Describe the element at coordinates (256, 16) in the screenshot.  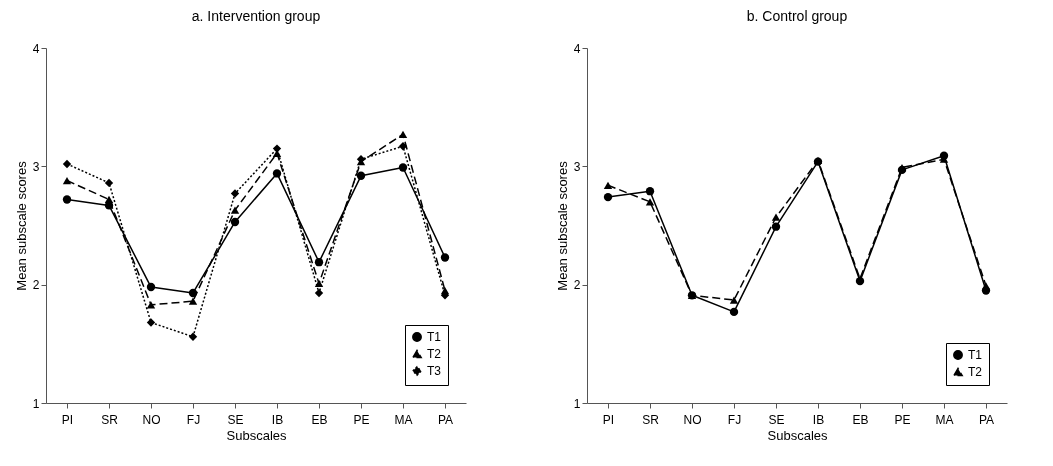
I see `chart-title: a. Intervention group` at that location.